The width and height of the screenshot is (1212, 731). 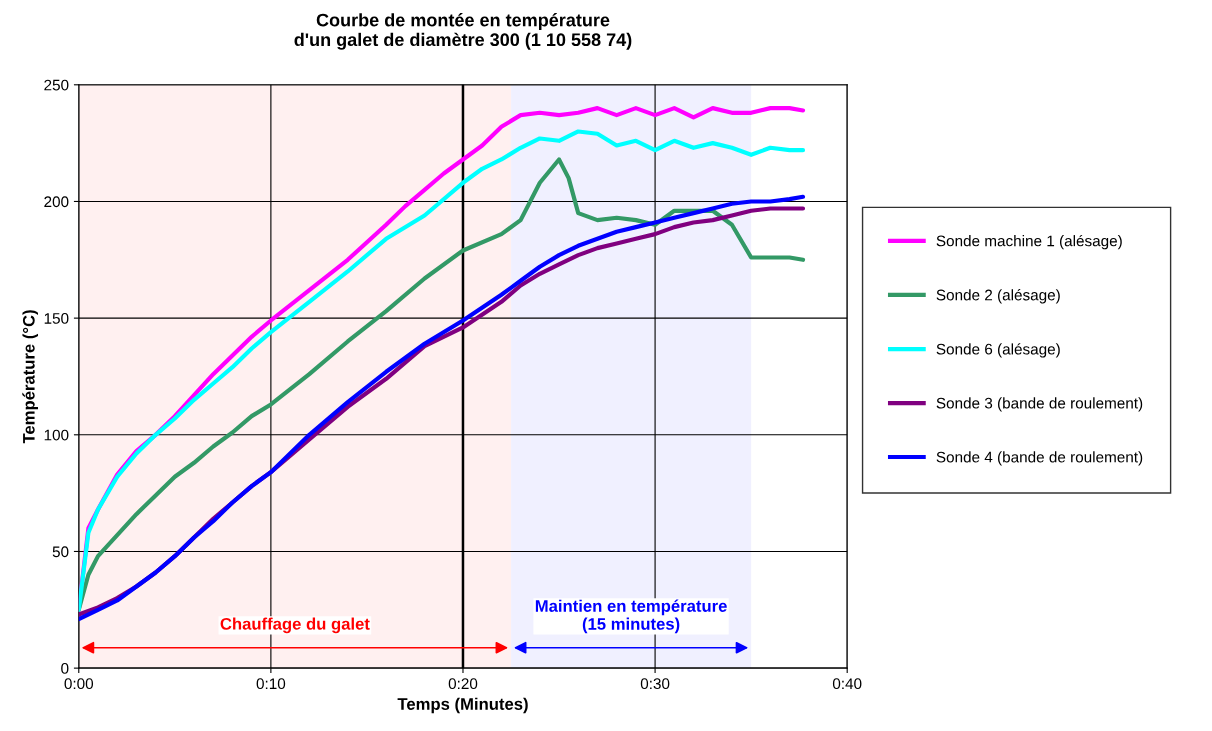 What do you see at coordinates (1039, 458) in the screenshot?
I see `legend-label: Sonde 4 (bande de roulement)` at bounding box center [1039, 458].